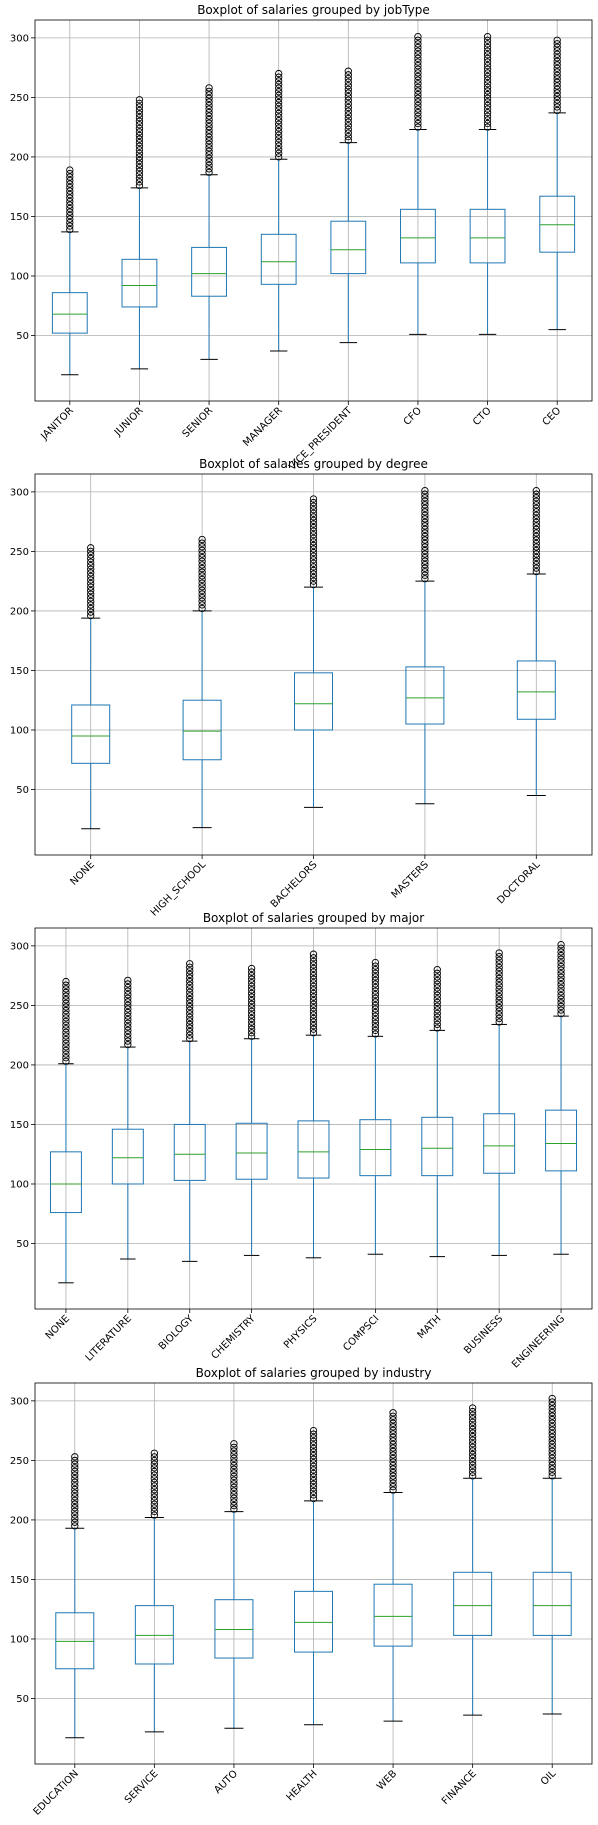  Describe the element at coordinates (410, 879) in the screenshot. I see `x-tick-label: MASTERS` at that location.